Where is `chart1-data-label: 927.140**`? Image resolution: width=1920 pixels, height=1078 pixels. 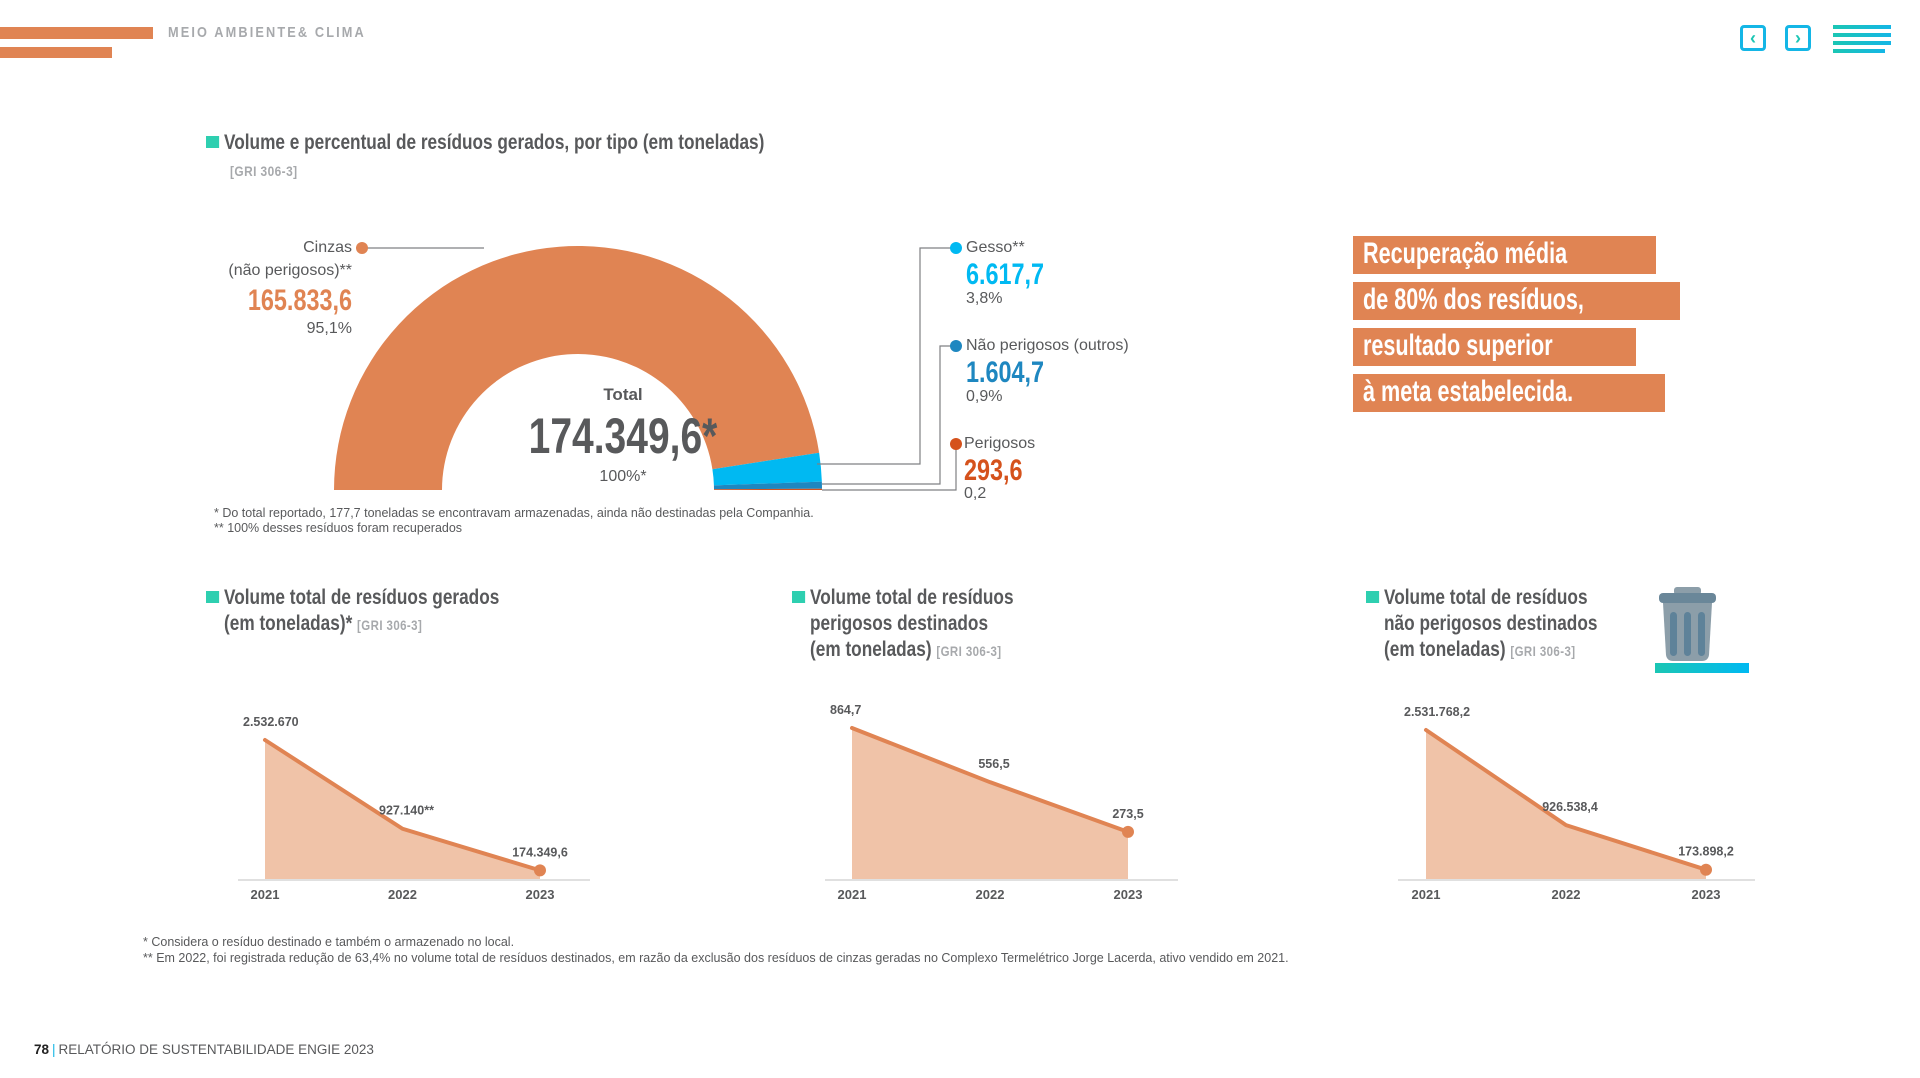
chart1-data-label: 927.140** is located at coordinates (406, 811).